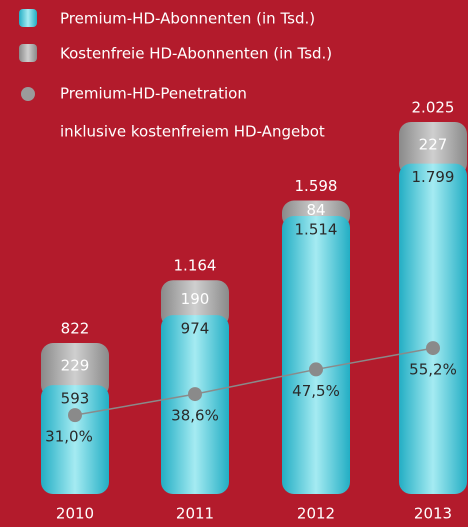 The image size is (468, 527). What do you see at coordinates (316, 514) in the screenshot?
I see `x-tick-label: 2012` at bounding box center [316, 514].